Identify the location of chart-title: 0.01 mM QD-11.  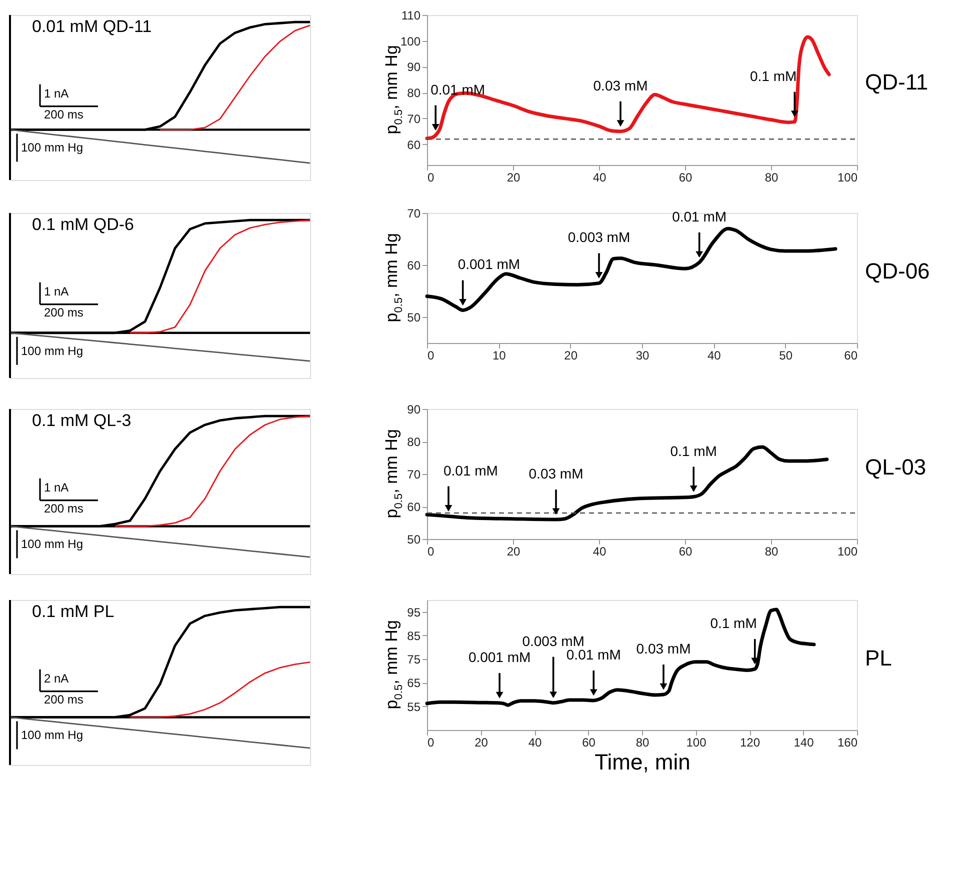
(92, 26).